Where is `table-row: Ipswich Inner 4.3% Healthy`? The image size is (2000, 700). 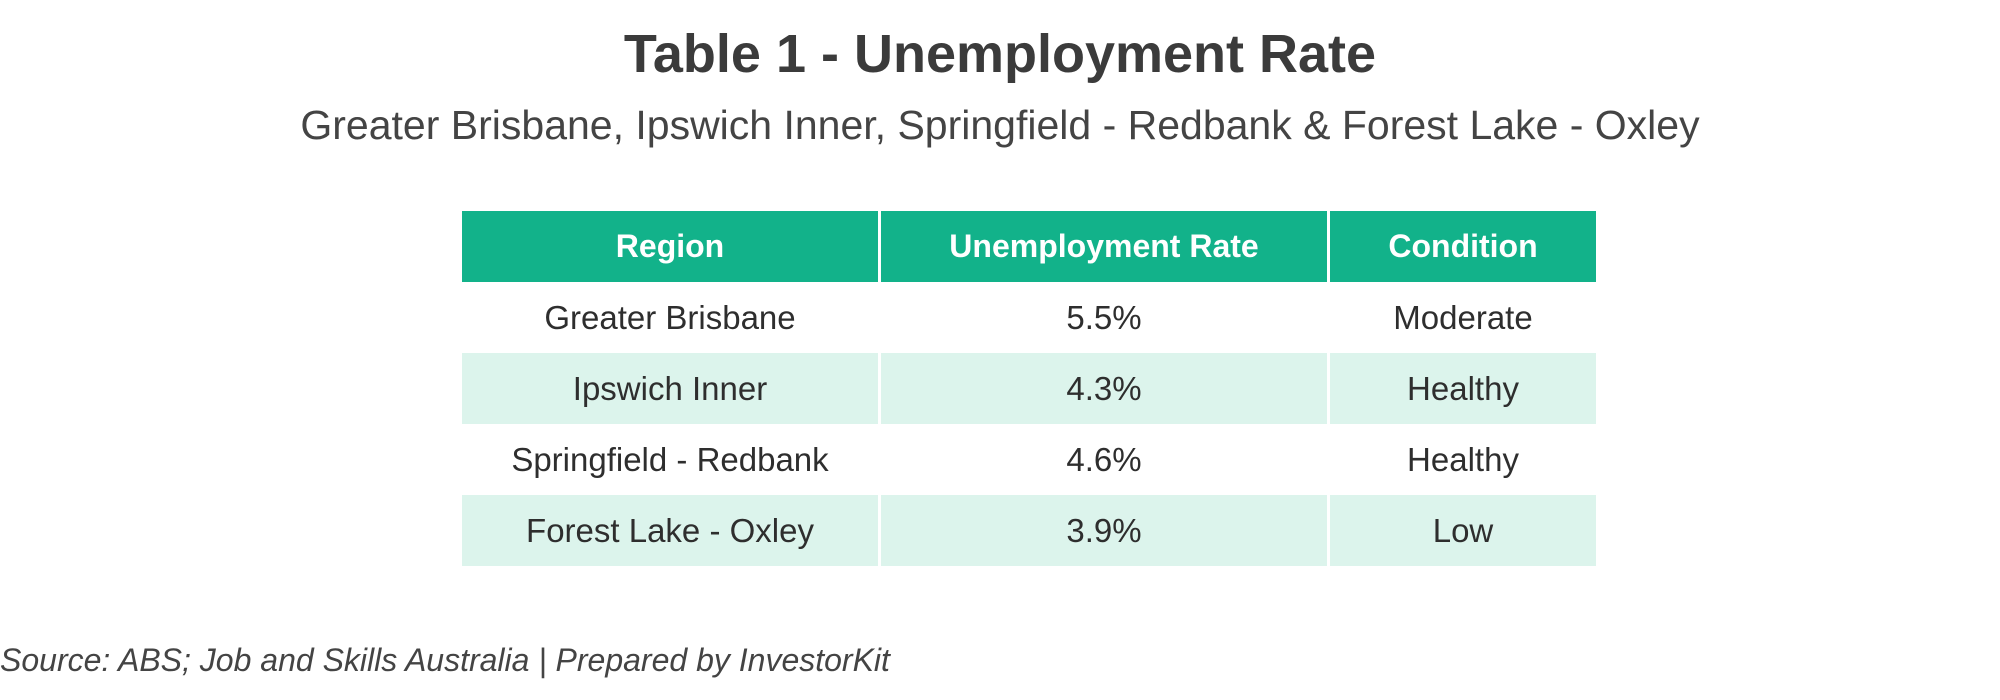 table-row: Ipswich Inner 4.3% Healthy is located at coordinates (1029, 388).